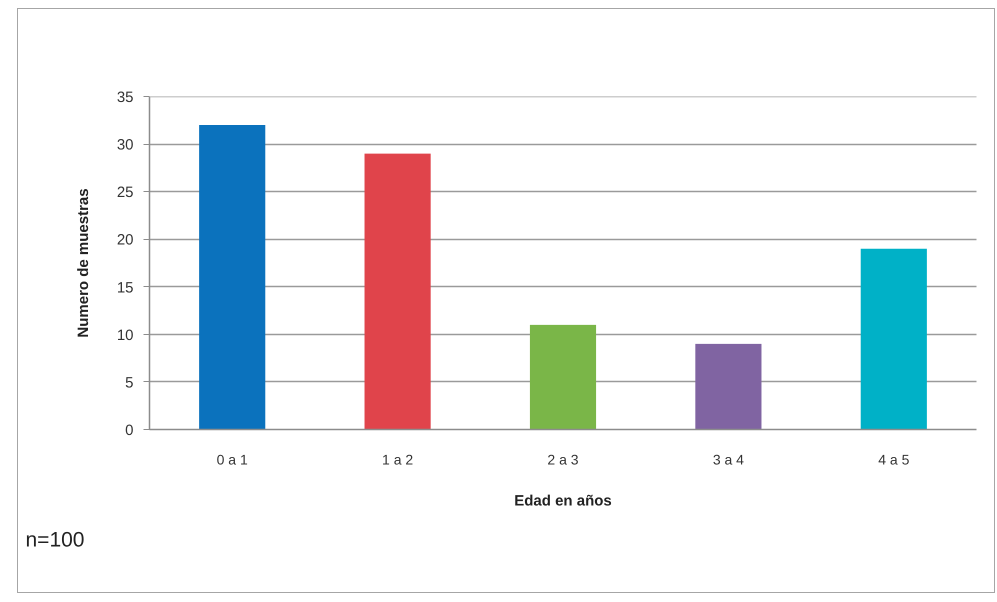  I want to click on y-tick-label: 0, so click(129, 430).